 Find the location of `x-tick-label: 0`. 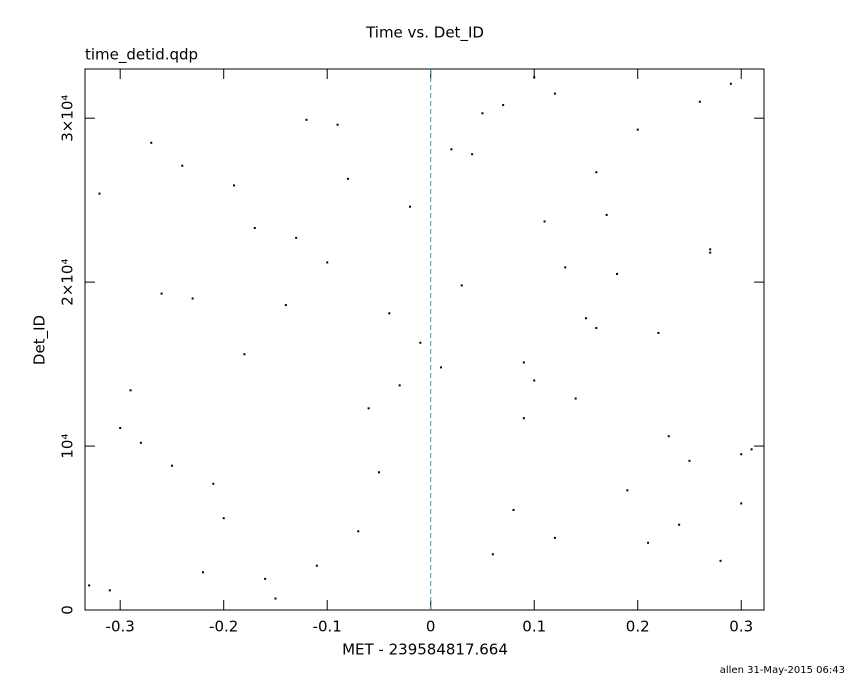

x-tick-label: 0 is located at coordinates (431, 627).